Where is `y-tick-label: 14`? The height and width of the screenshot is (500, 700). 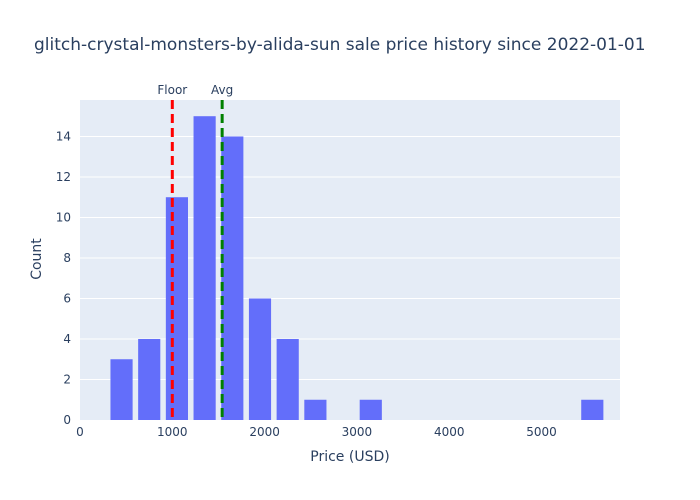
y-tick-label: 14 is located at coordinates (63, 136).